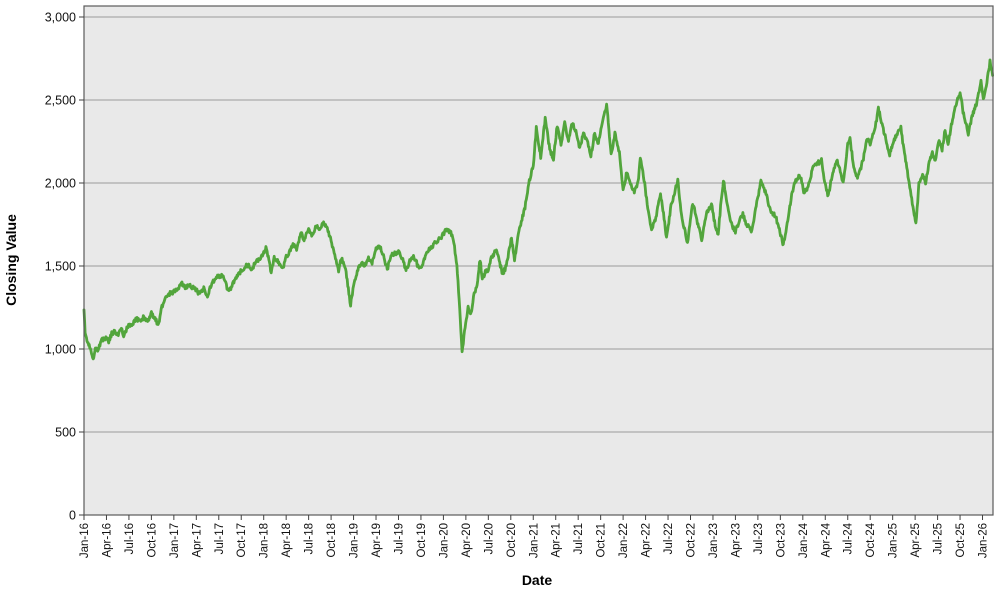 The image size is (1000, 600). What do you see at coordinates (220, 538) in the screenshot?
I see `x-tick-label: Jul-17` at bounding box center [220, 538].